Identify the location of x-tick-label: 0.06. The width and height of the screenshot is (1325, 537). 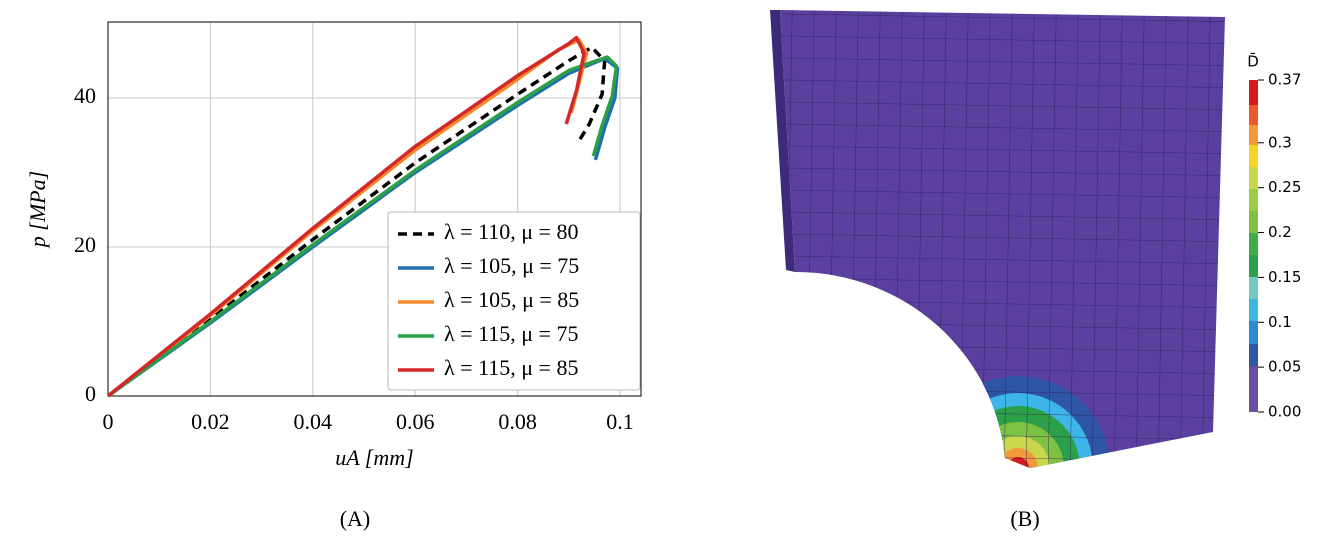
(415, 421).